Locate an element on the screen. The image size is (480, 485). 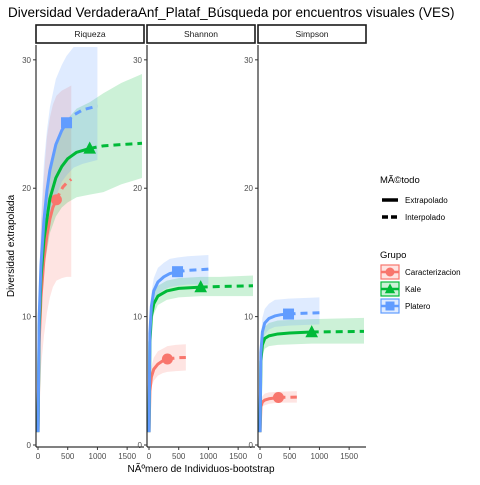
legend-label-kale: Kale is located at coordinates (413, 289).